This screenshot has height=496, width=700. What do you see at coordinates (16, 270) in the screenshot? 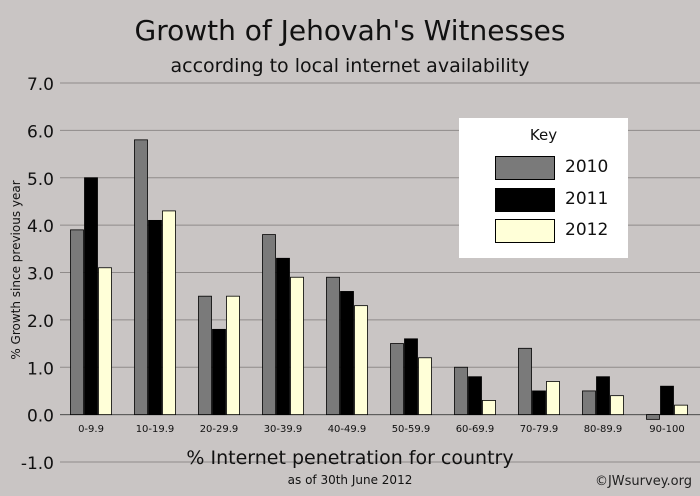
I see `y-axis-label: % Growth since previous year` at bounding box center [16, 270].